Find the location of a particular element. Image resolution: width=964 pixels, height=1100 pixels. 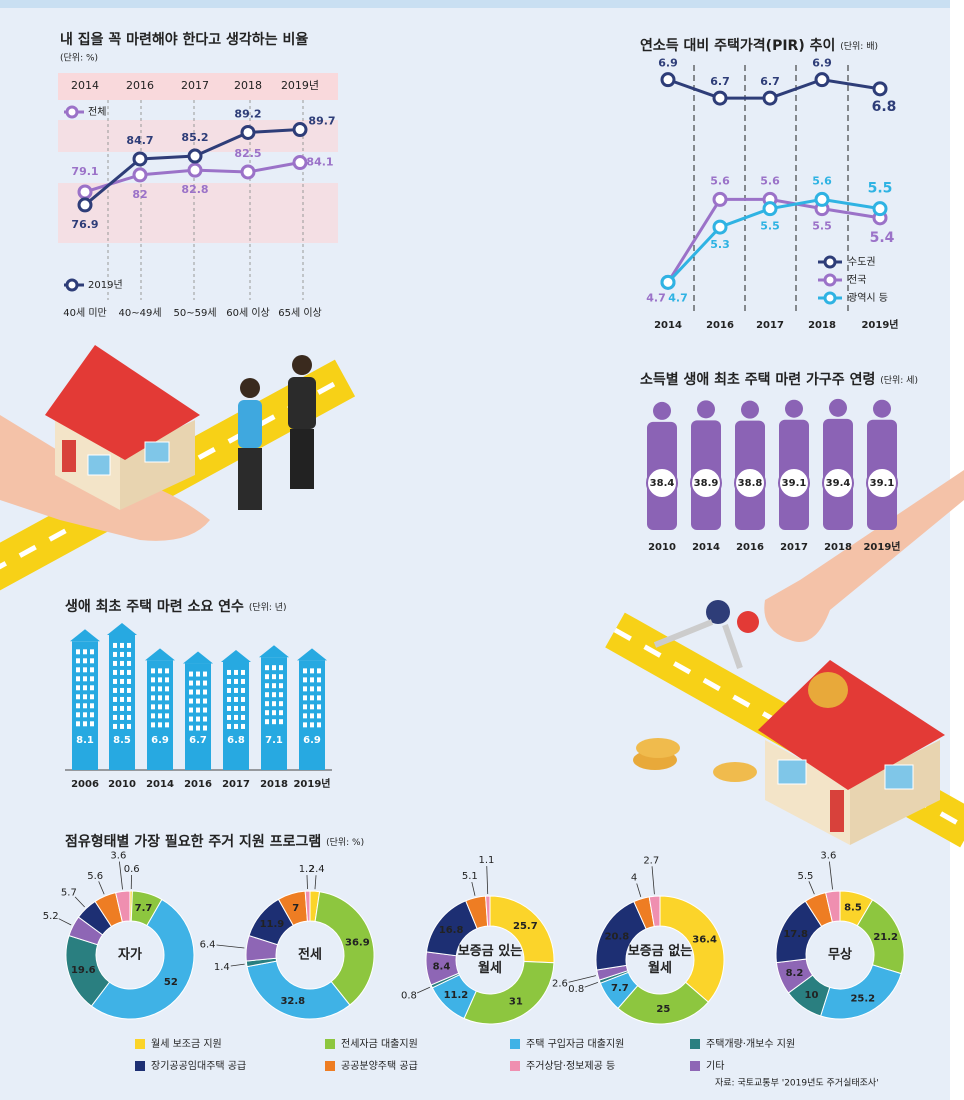

x-tick-label: 2019년 is located at coordinates (879, 324).